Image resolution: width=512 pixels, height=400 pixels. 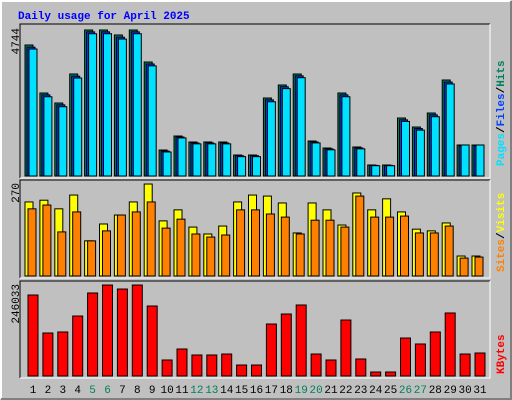 I want to click on x-tick-label: 21, so click(x=331, y=391).